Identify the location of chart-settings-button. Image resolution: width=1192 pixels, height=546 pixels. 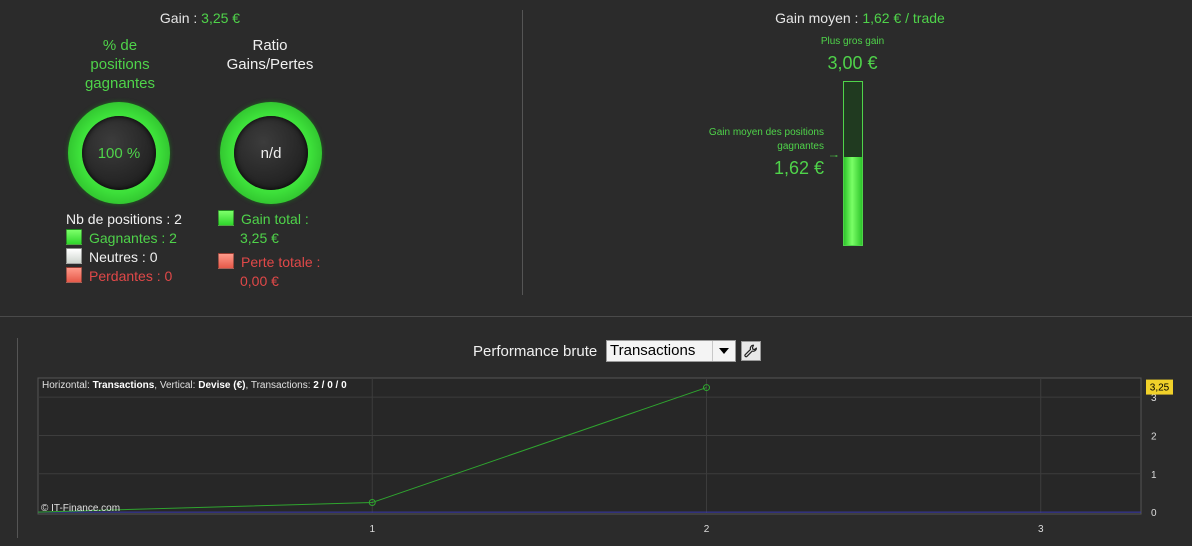
(751, 351).